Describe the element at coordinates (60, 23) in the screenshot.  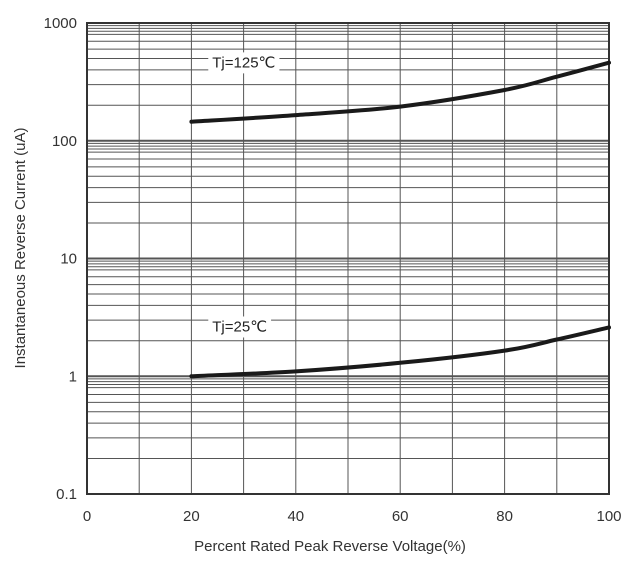
I see `y-tick-label: 1000` at that location.